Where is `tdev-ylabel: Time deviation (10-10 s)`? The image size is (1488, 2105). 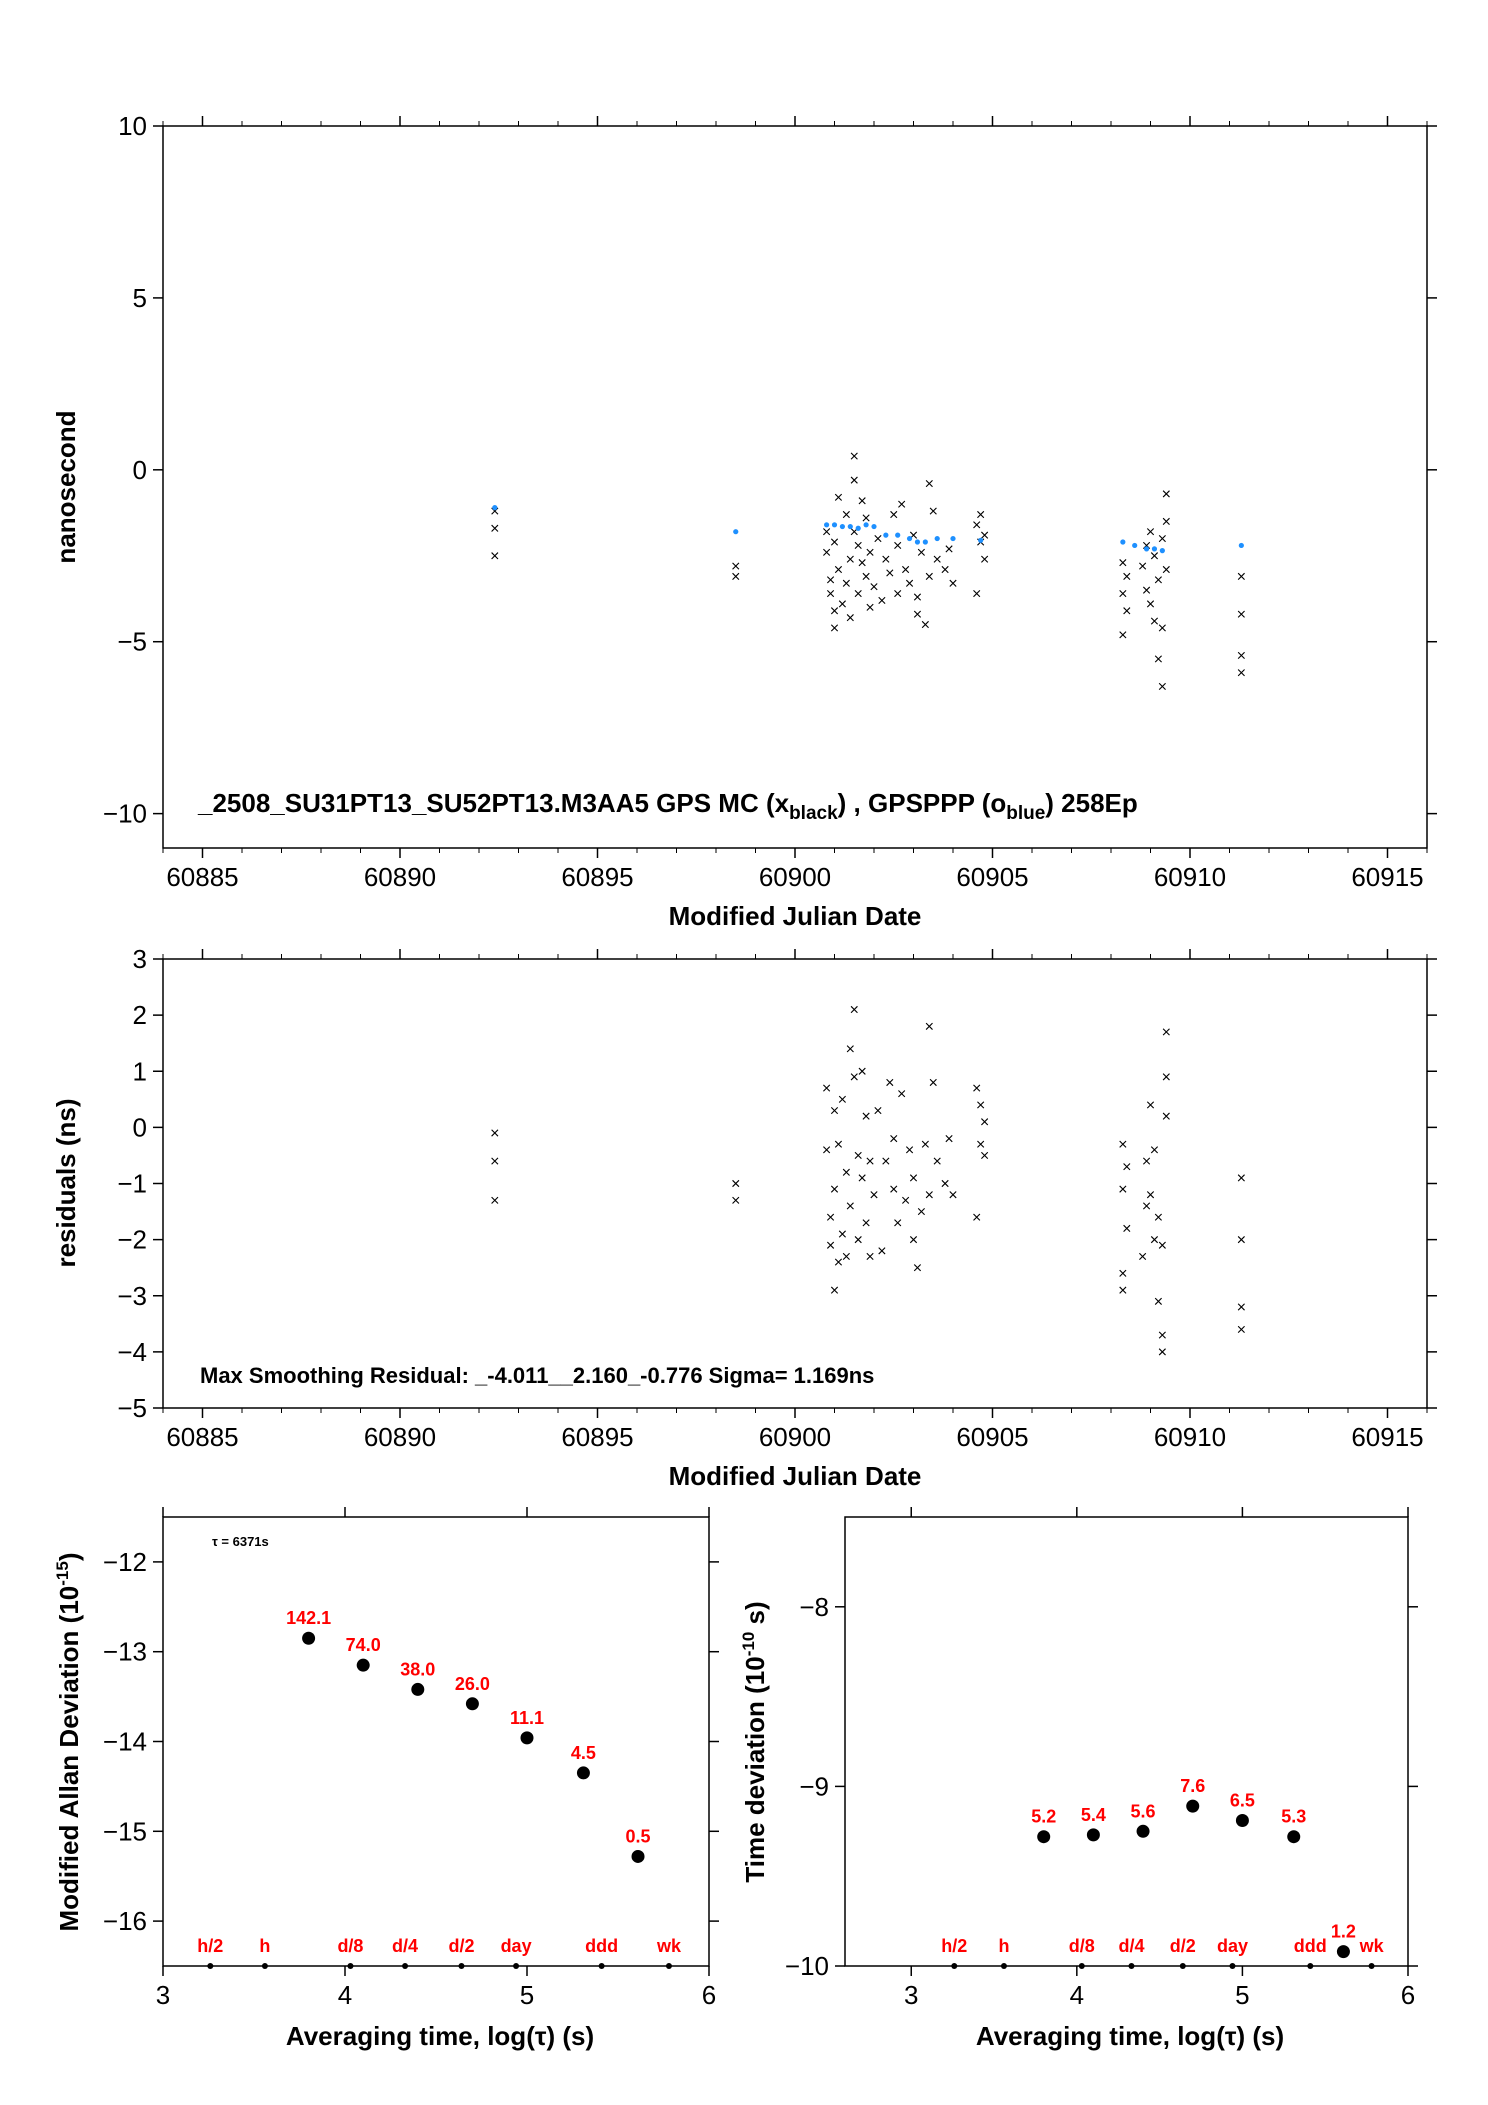
tdev-ylabel: Time deviation (10-10 s) is located at coordinates (754, 1741).